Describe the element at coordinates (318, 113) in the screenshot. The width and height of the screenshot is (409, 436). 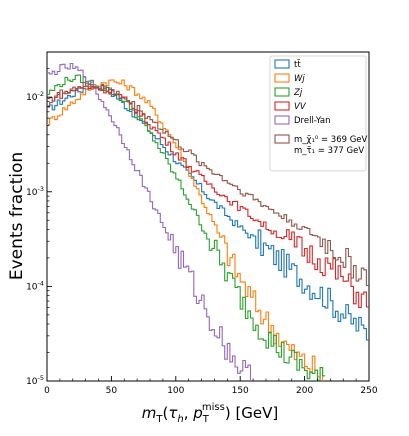
I see `legend-box` at that location.